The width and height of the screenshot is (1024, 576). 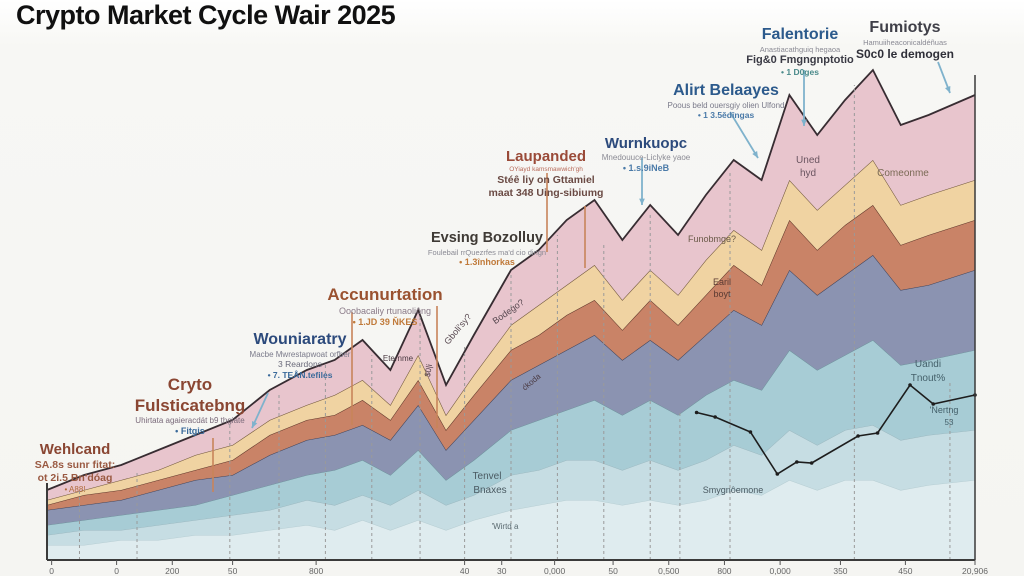 I want to click on x-tick-label: 200, so click(x=172, y=571).